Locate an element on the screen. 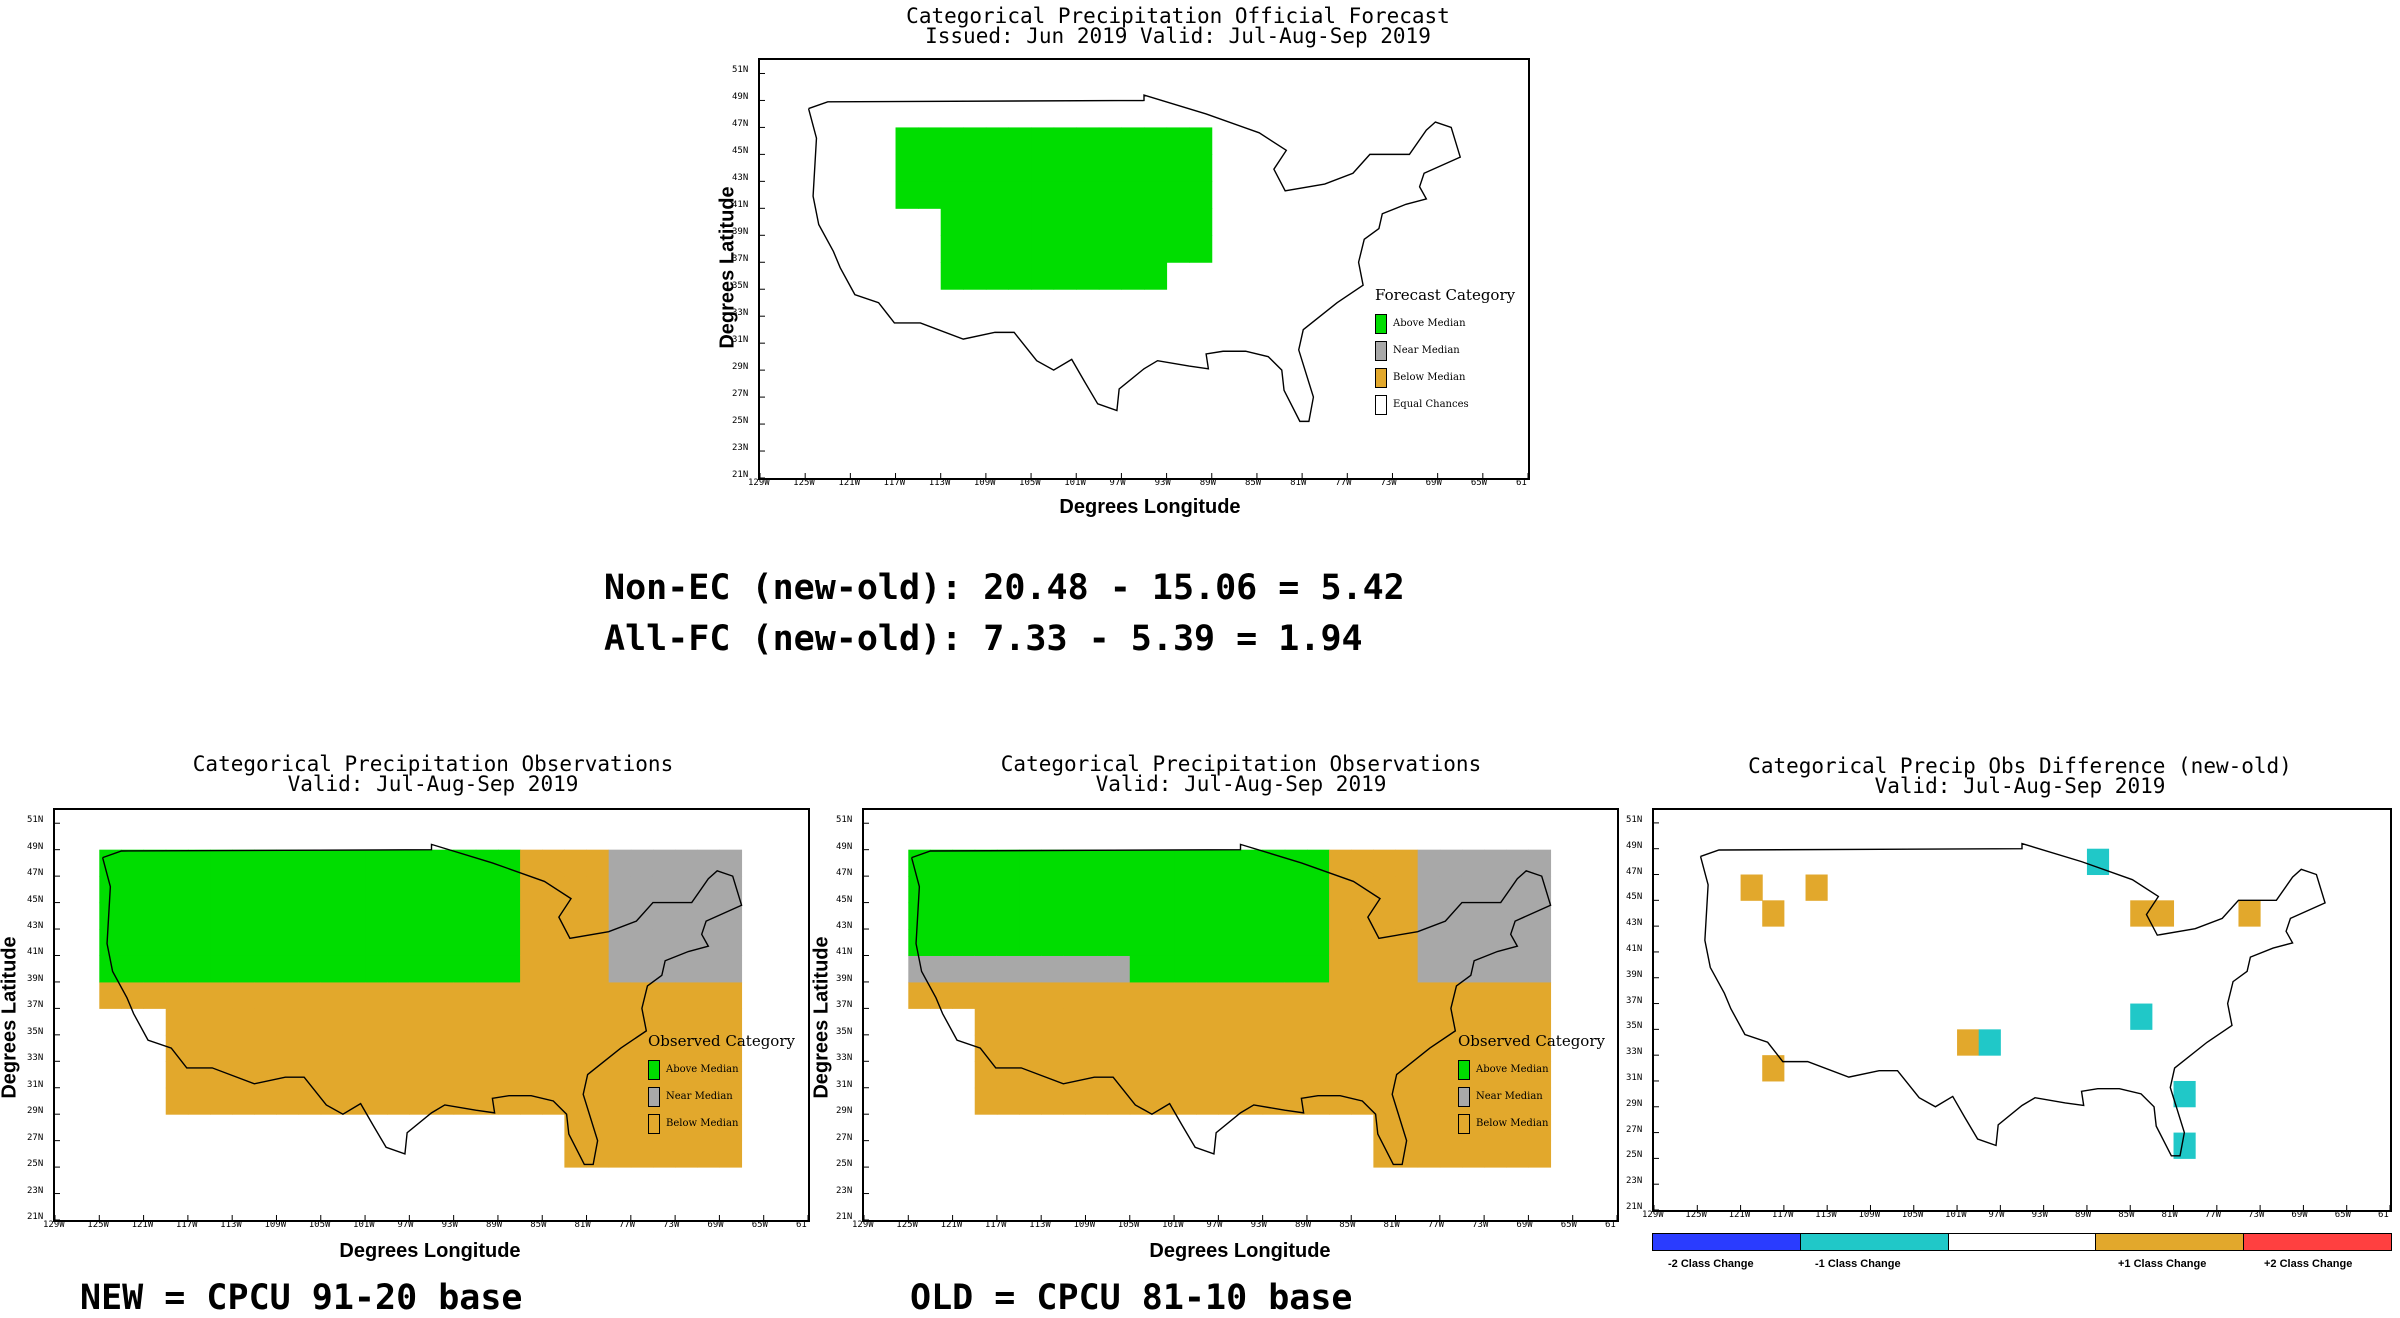  colorbar-minus2 is located at coordinates (1727, 1242).